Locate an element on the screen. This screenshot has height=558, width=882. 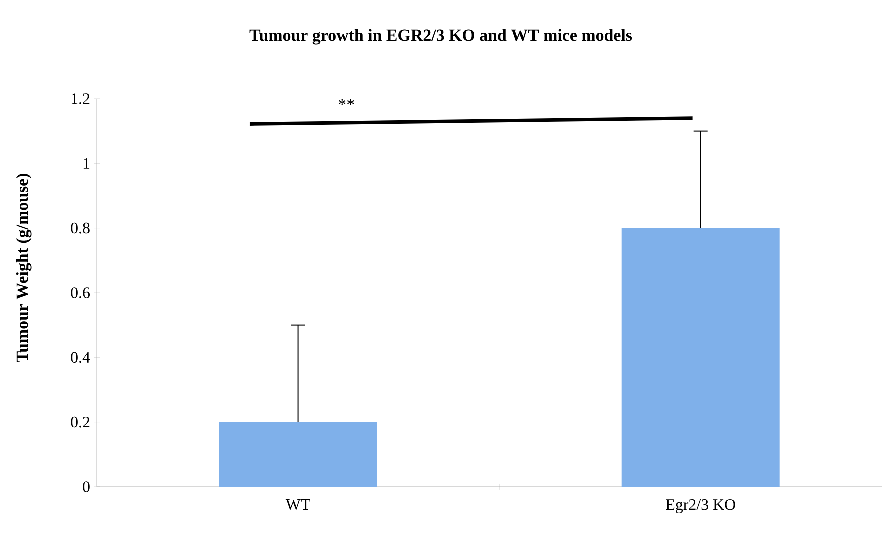
y-tick-label: 0.2 is located at coordinates (80, 422).